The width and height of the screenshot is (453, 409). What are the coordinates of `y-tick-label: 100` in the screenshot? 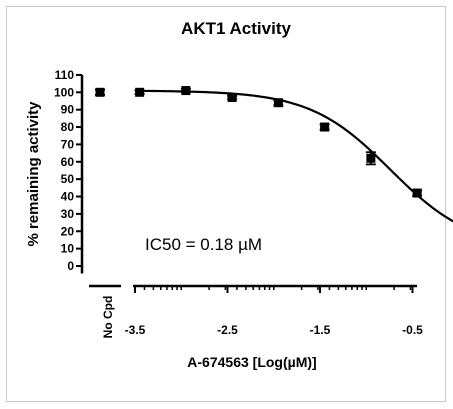 It's located at (64, 92).